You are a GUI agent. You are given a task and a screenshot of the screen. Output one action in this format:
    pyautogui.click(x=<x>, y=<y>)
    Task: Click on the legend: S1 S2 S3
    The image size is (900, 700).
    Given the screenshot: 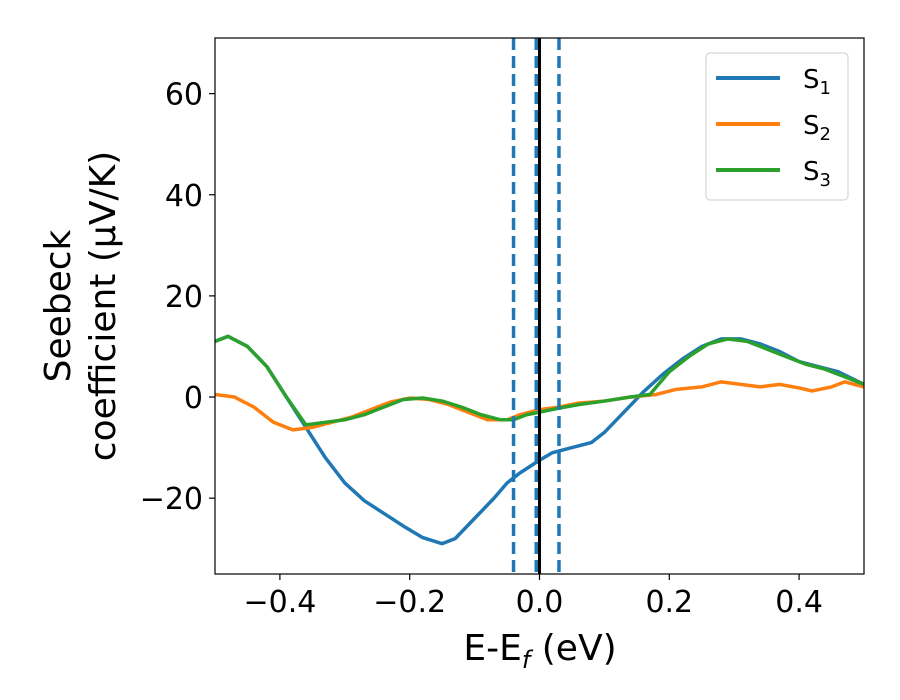 What is the action you would take?
    pyautogui.click(x=777, y=126)
    